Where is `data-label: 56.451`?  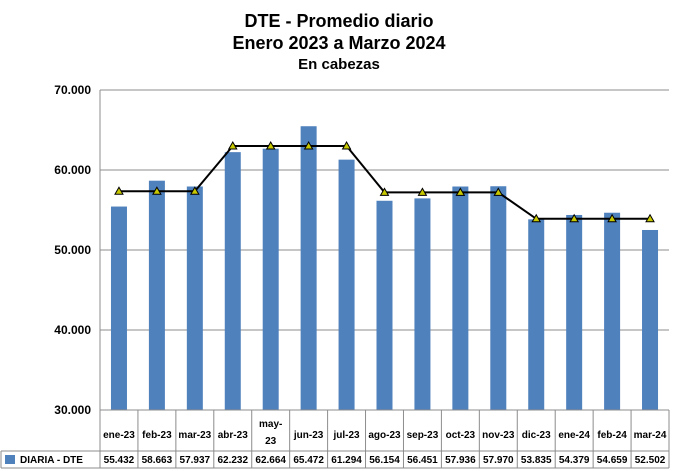 data-label: 56.451 is located at coordinates (422, 460).